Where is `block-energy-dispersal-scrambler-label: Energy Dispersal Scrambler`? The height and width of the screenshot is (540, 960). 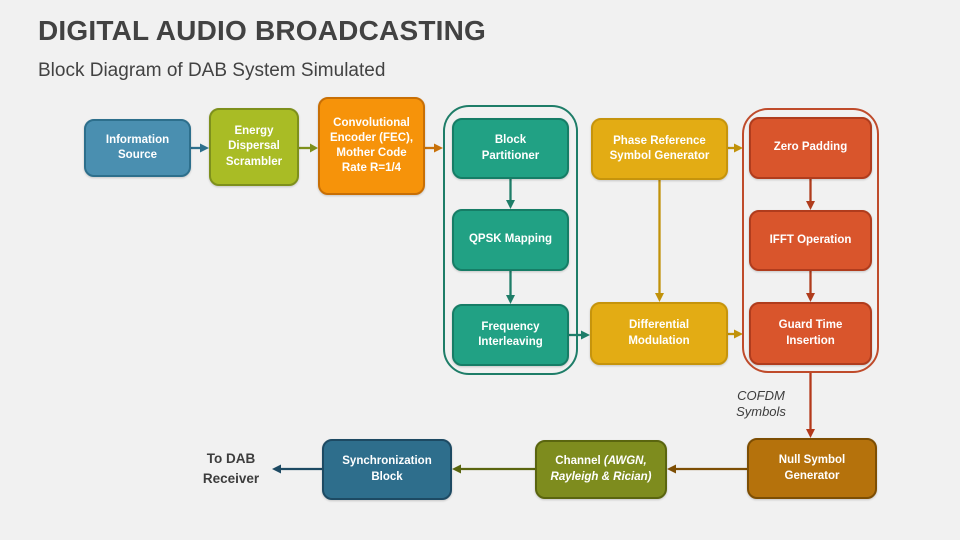
block-energy-dispersal-scrambler-label: Energy Dispersal Scrambler is located at coordinates (254, 146).